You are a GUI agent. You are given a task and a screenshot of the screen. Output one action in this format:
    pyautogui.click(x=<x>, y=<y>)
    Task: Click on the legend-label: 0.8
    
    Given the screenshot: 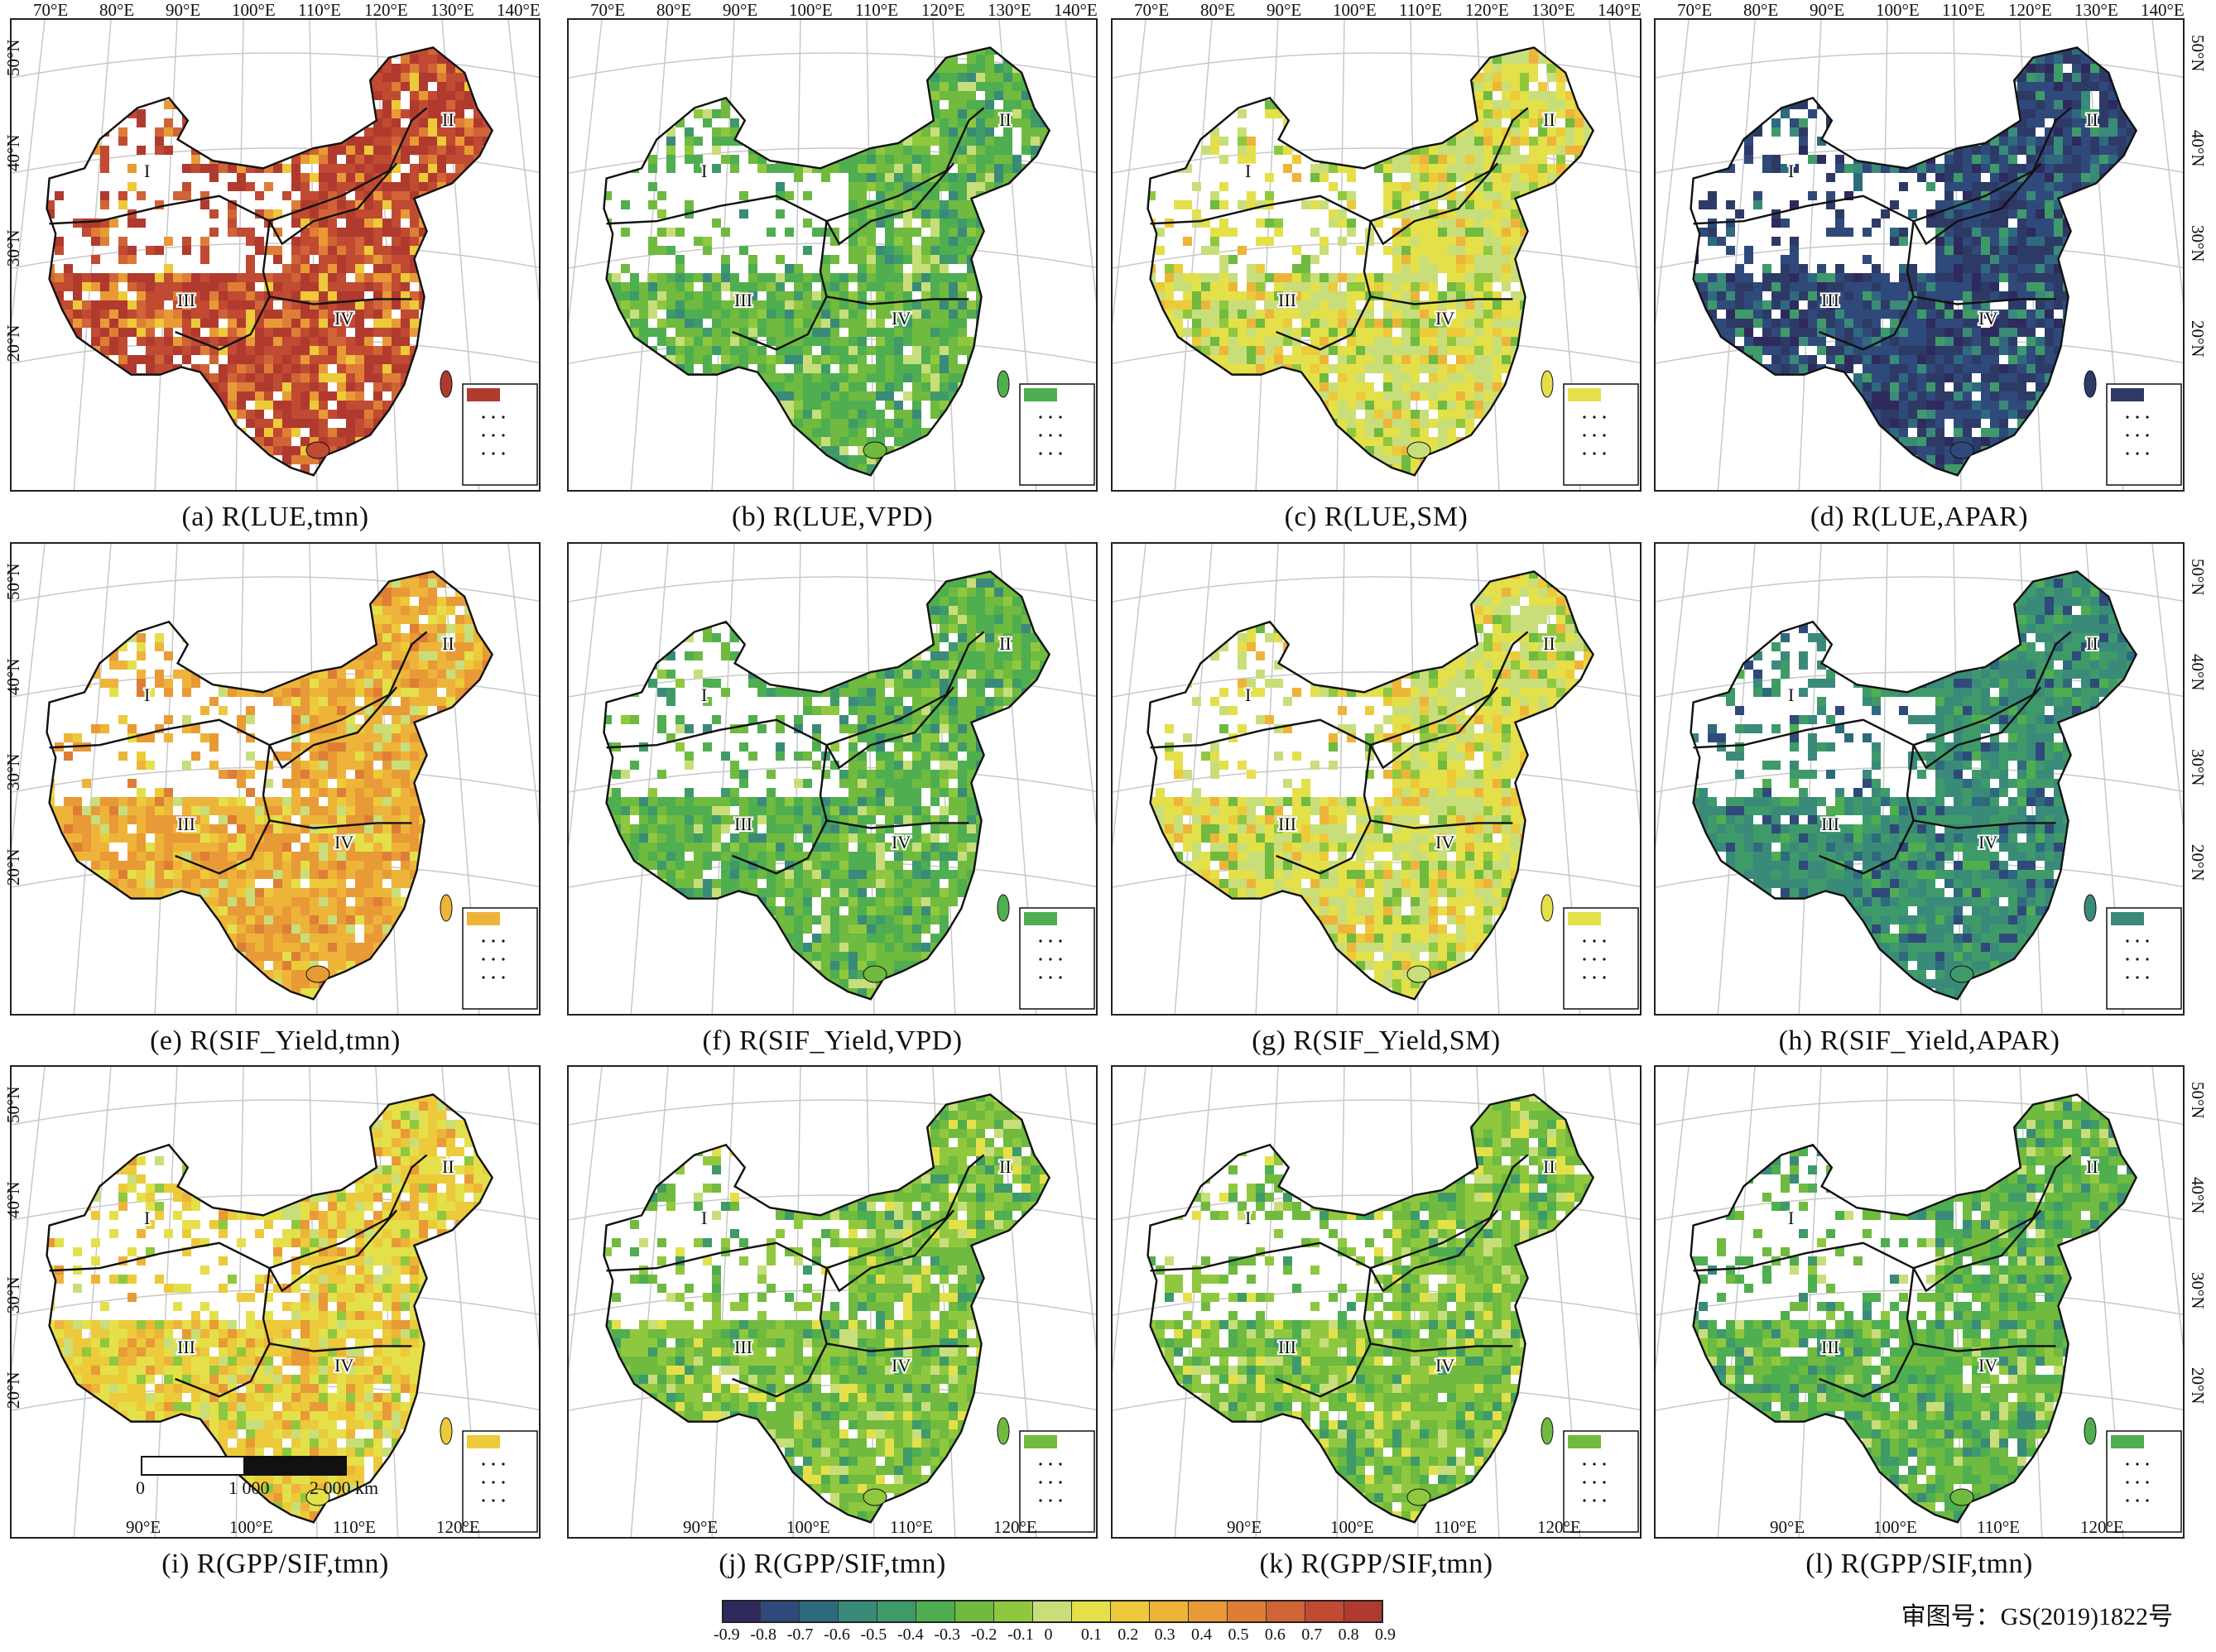 What is the action you would take?
    pyautogui.click(x=1349, y=1635)
    